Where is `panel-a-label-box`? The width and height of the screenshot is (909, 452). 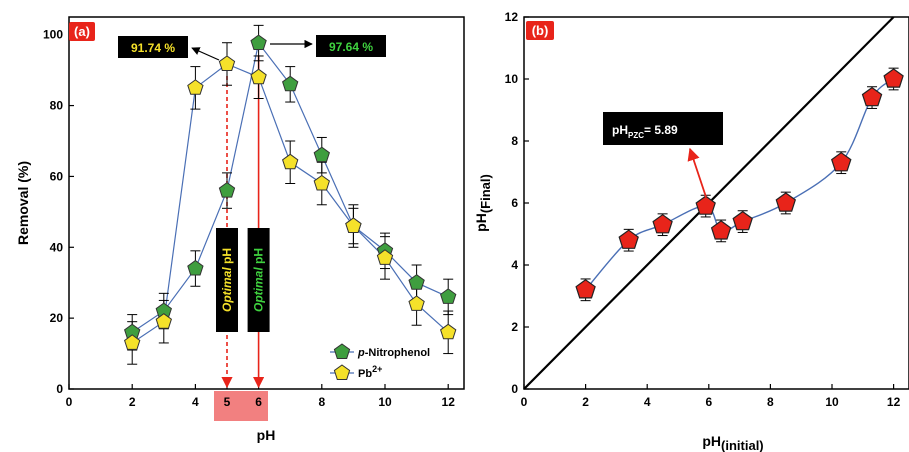
panel-a-label-box is located at coordinates (82, 31).